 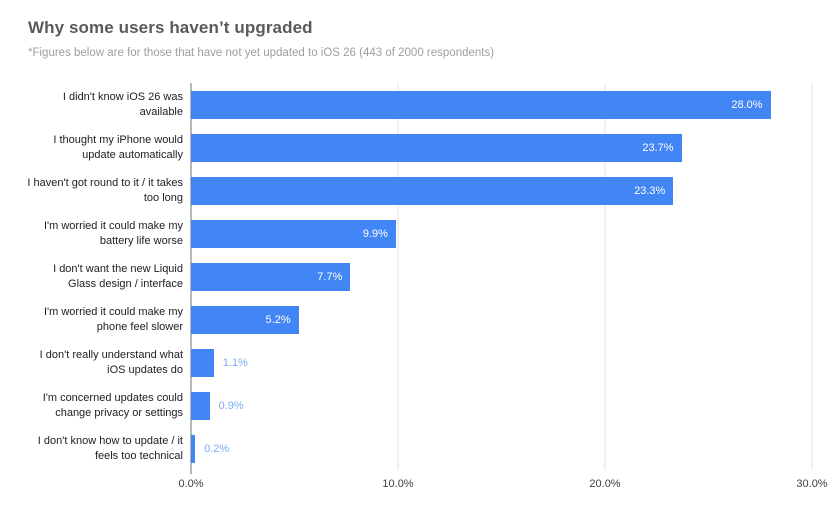 I want to click on bar-value-label: 0.9%, so click(x=231, y=405).